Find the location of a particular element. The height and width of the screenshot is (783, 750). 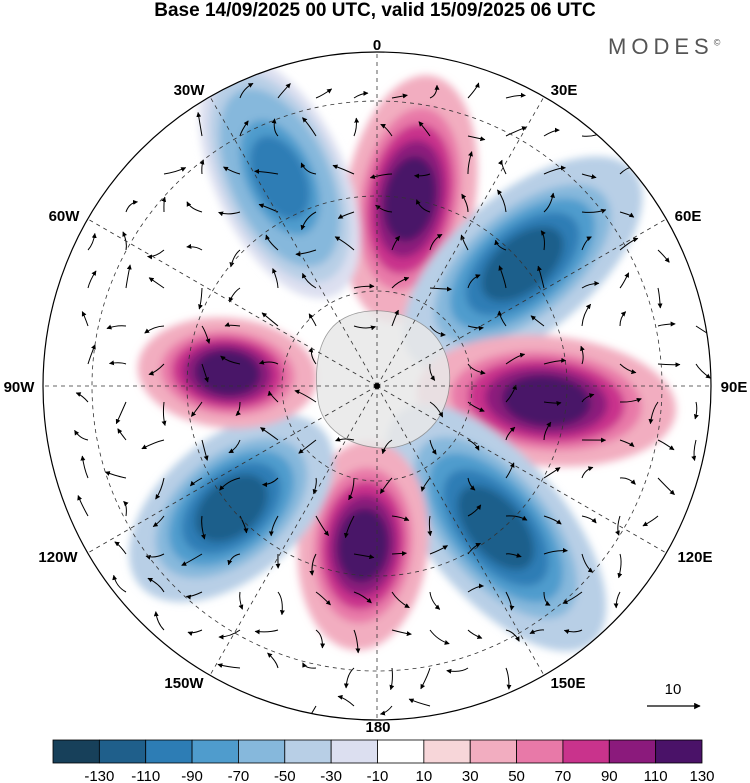

colorbar-tick-label: 10 is located at coordinates (424, 775).